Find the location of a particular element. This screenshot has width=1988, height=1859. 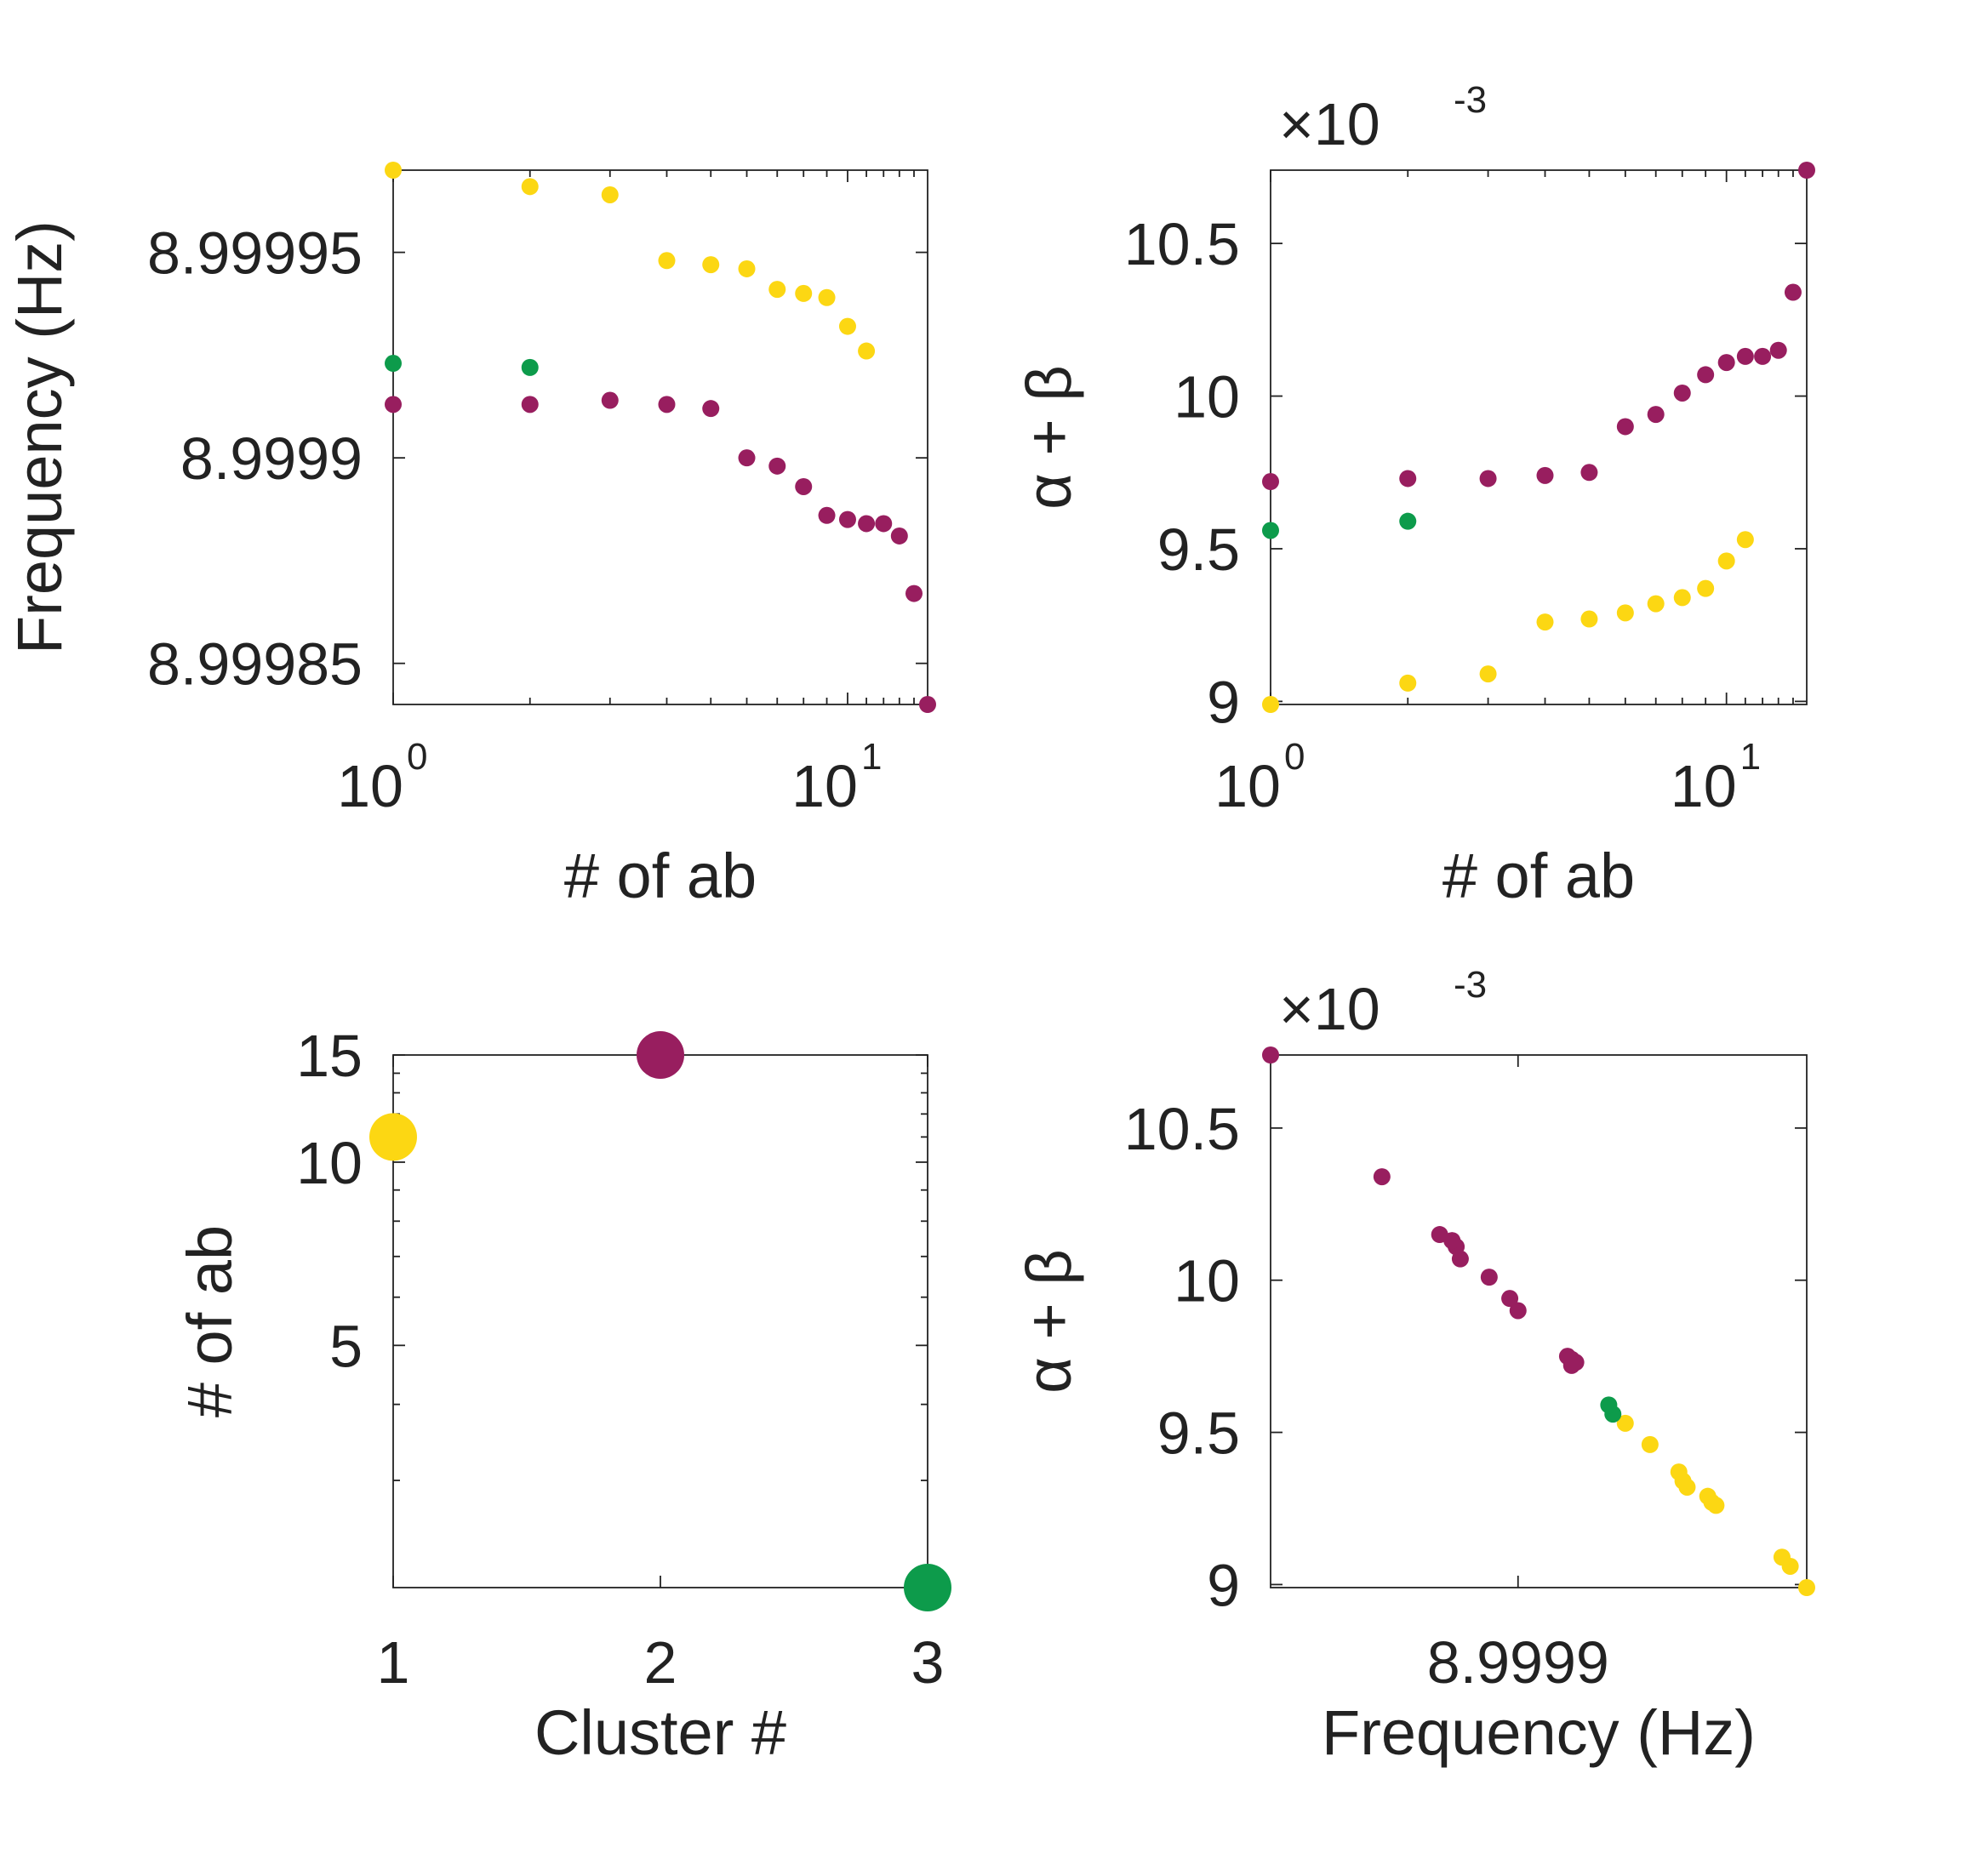

x-tick-label: 1 is located at coordinates (393, 1663).